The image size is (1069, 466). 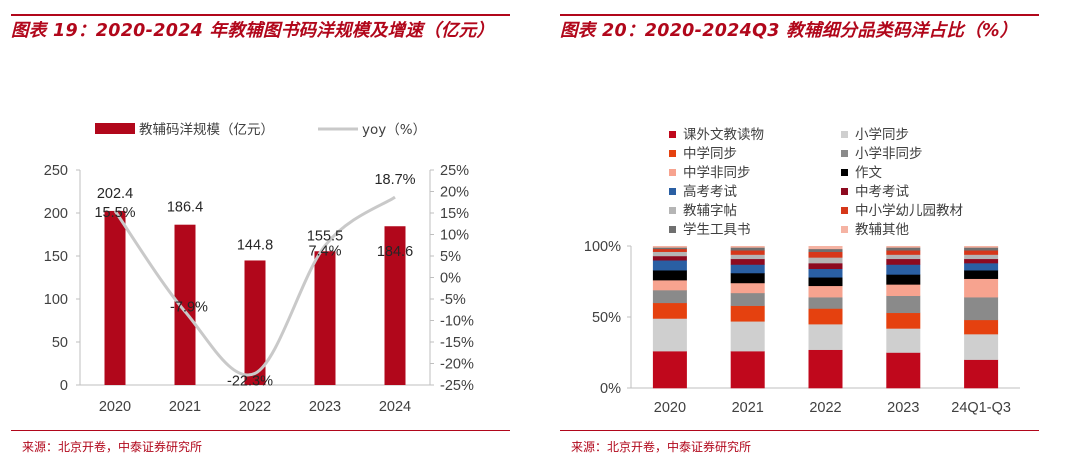 What do you see at coordinates (324, 252) in the screenshot?
I see `yoy-value-label: 7.4%` at bounding box center [324, 252].